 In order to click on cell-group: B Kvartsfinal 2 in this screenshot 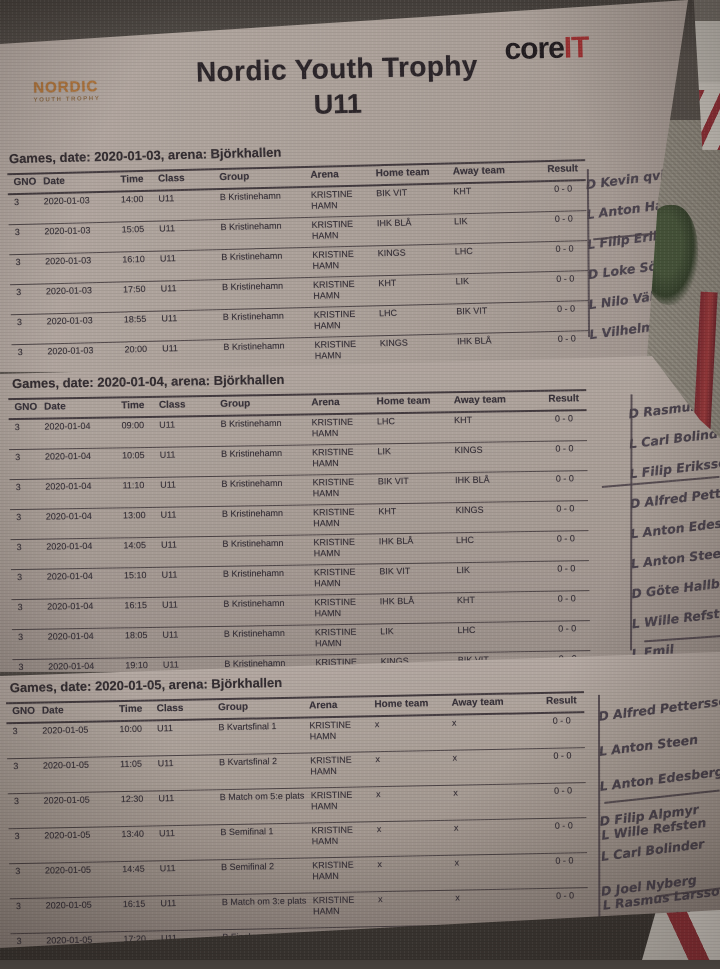, I will do `click(248, 762)`.